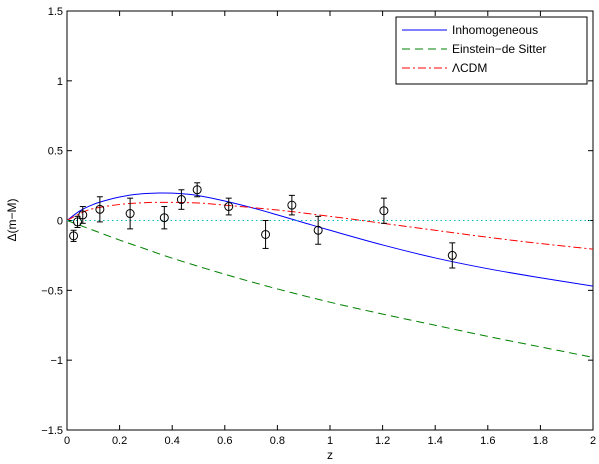  I want to click on y-tick-label: −1.5, so click(52, 431).